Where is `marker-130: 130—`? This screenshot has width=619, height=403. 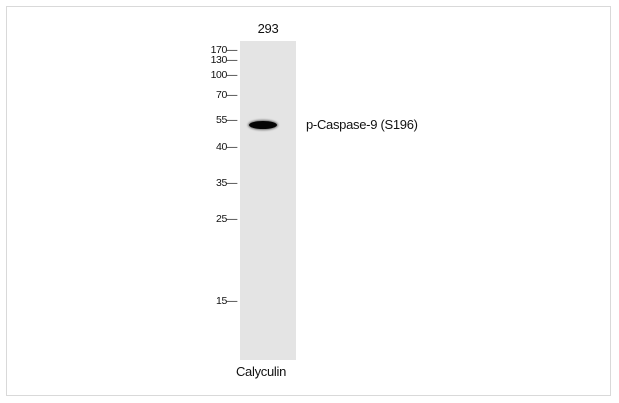 marker-130: 130— is located at coordinates (224, 60).